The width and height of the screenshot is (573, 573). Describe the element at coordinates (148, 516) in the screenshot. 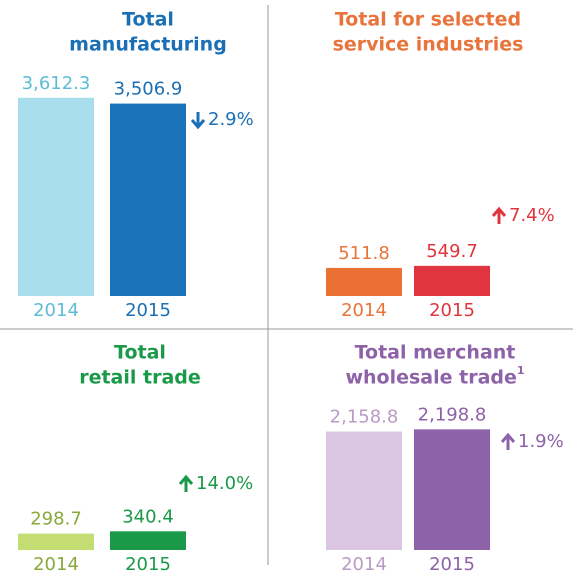

I see `value-label: 340.4` at that location.